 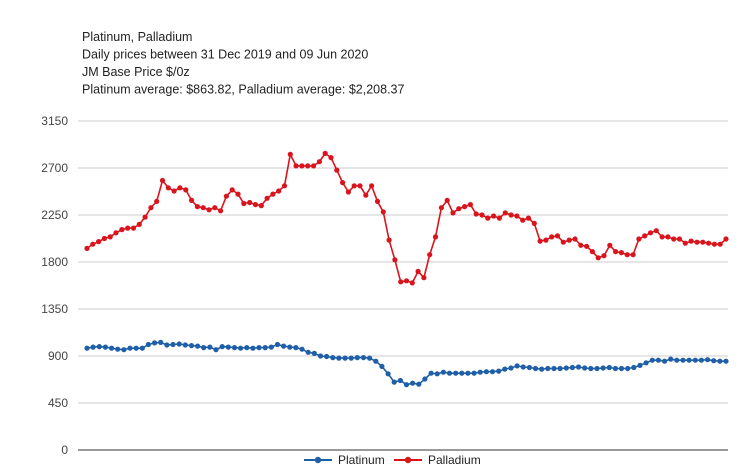 What do you see at coordinates (361, 460) in the screenshot?
I see `legend-label-platinum: Platinum` at bounding box center [361, 460].